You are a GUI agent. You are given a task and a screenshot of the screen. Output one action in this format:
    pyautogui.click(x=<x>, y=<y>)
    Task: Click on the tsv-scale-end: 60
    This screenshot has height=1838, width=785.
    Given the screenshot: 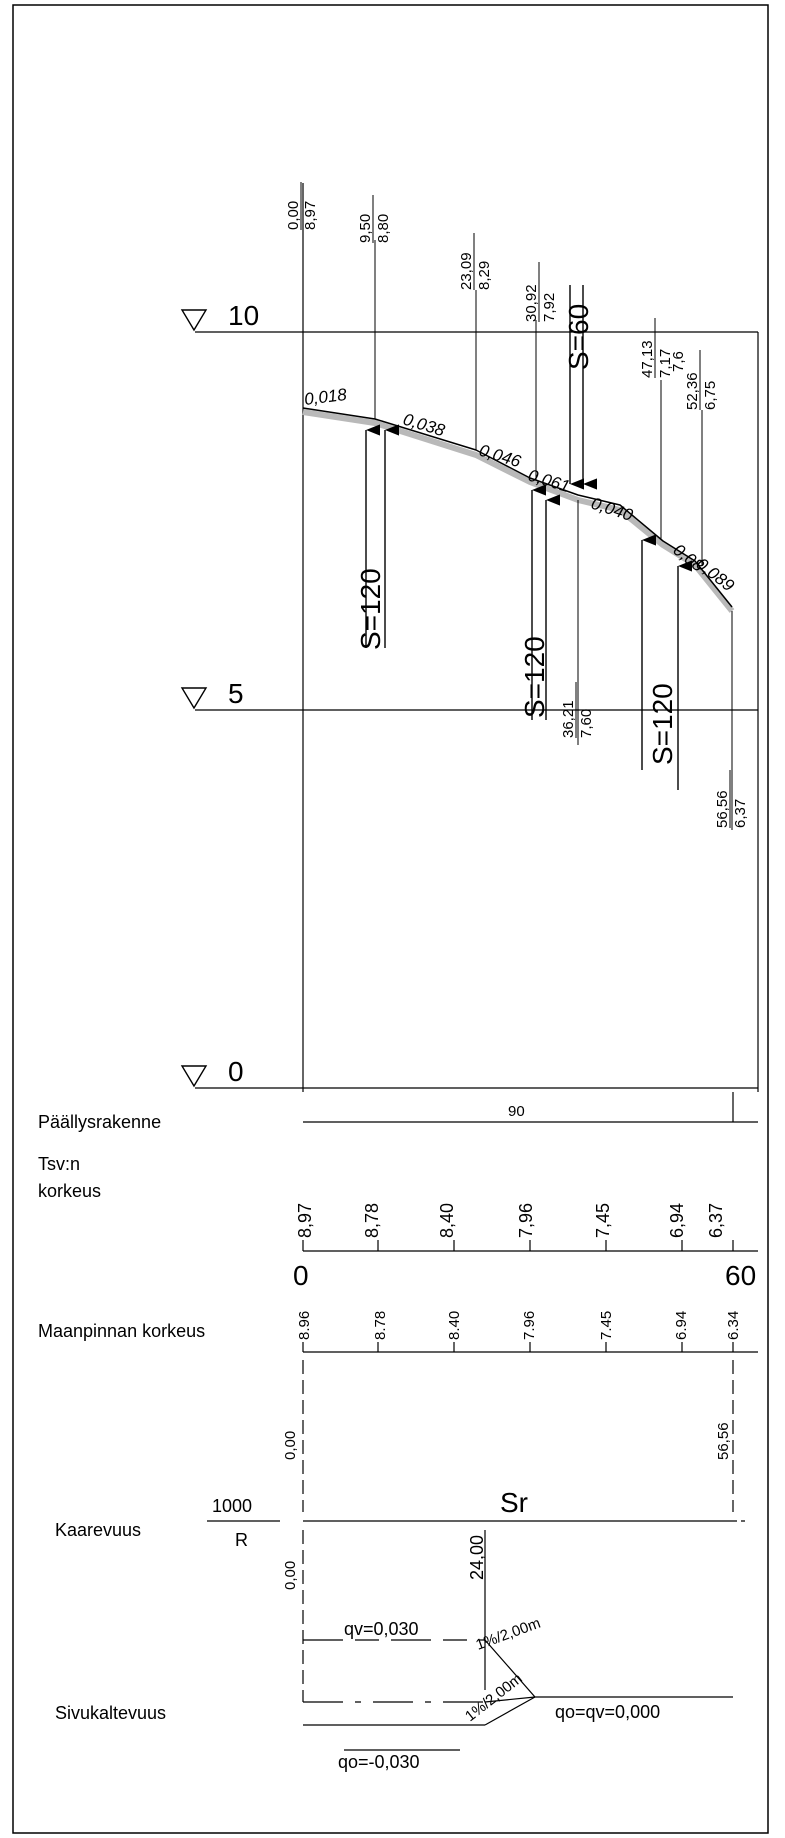 What is the action you would take?
    pyautogui.click(x=740, y=1275)
    